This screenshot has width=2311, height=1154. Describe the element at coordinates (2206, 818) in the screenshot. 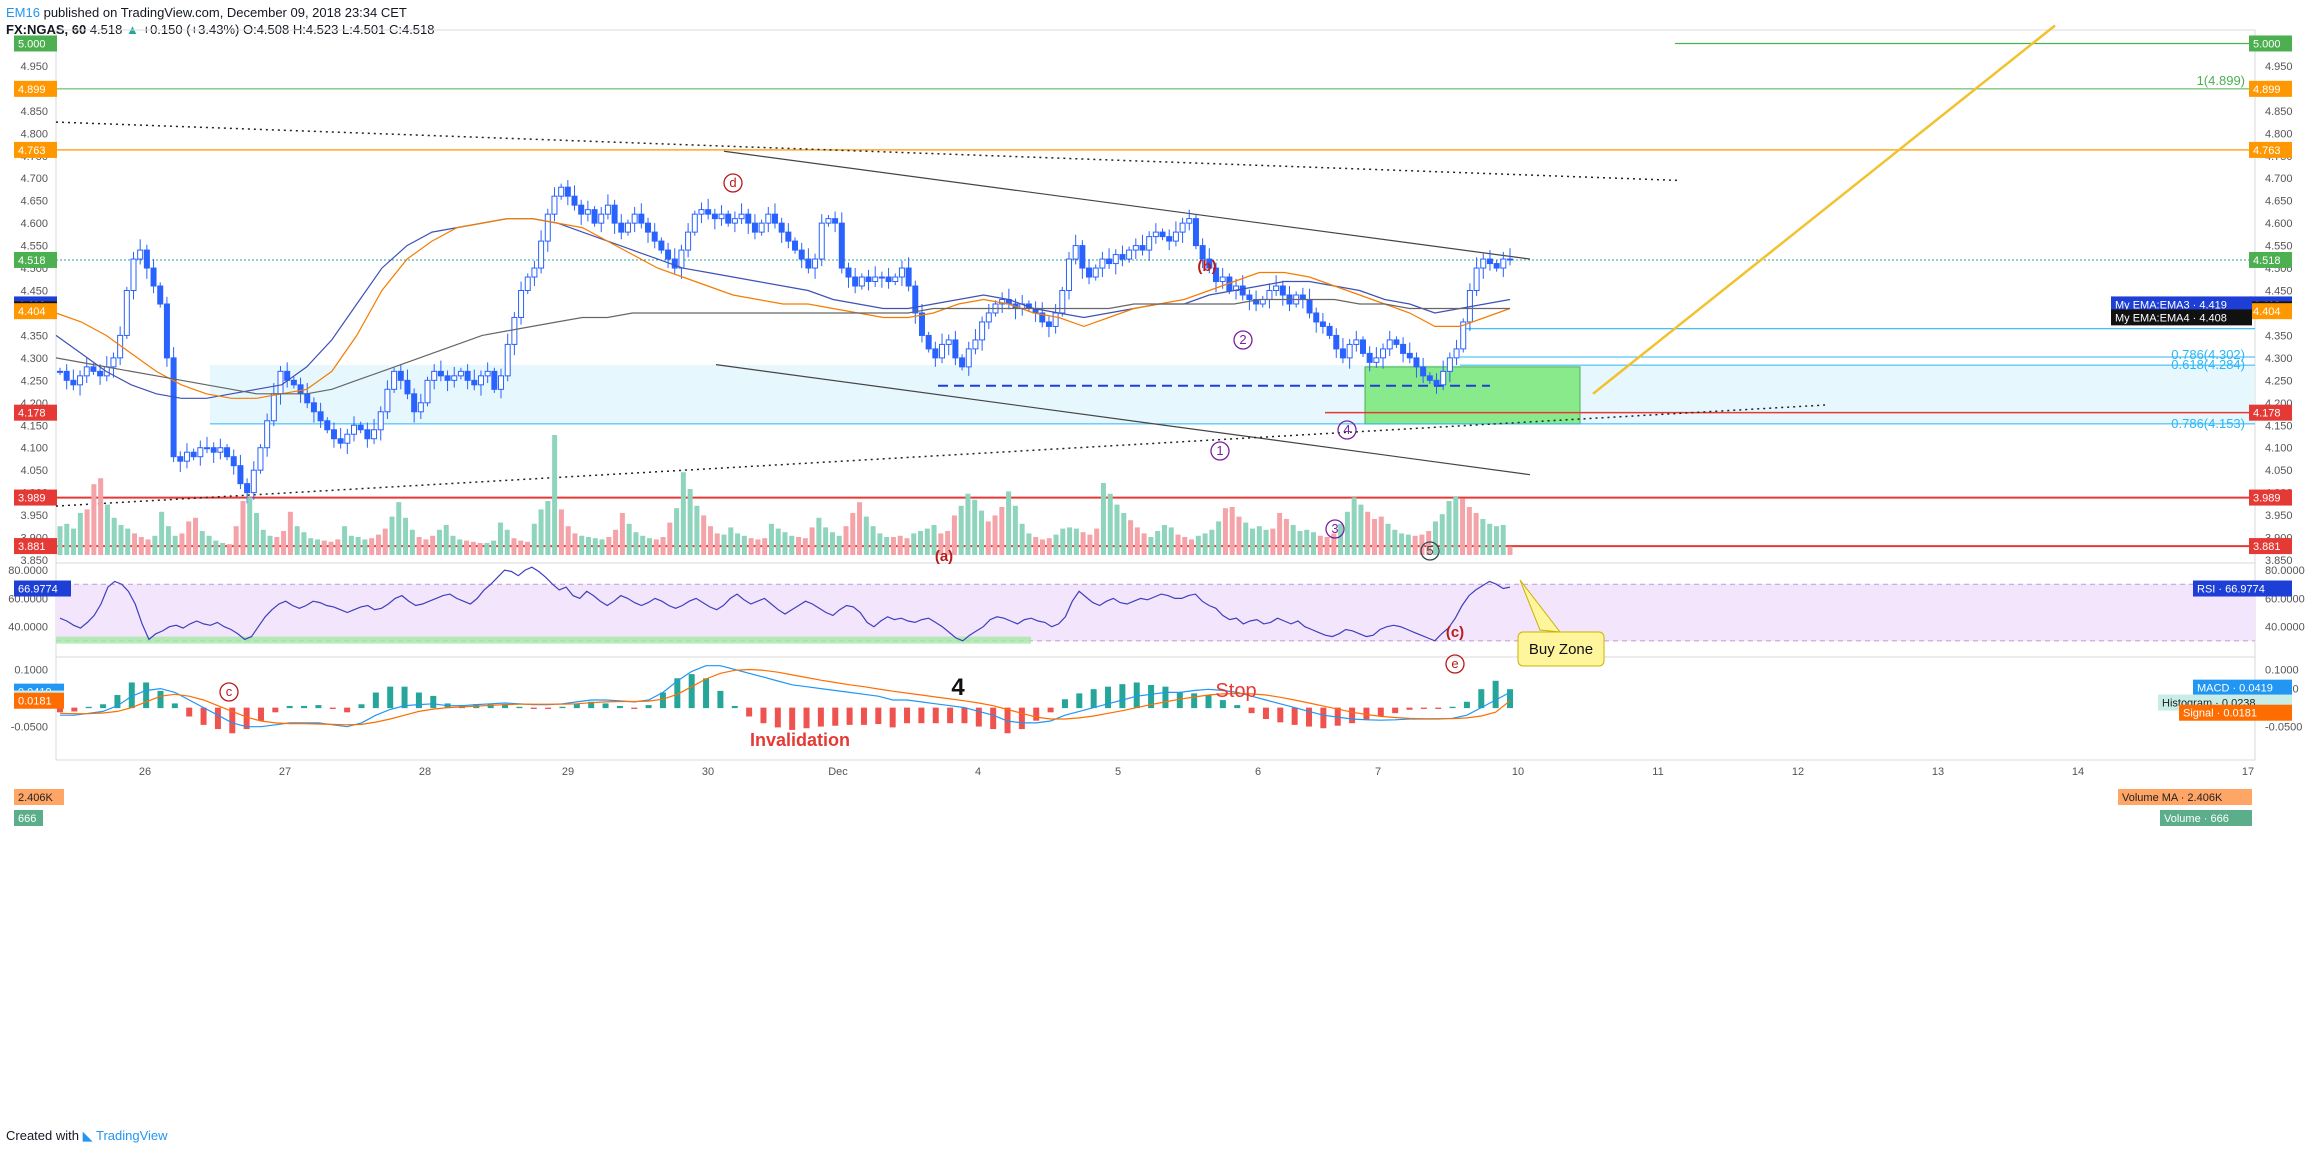

I see `volume-legend-bg` at that location.